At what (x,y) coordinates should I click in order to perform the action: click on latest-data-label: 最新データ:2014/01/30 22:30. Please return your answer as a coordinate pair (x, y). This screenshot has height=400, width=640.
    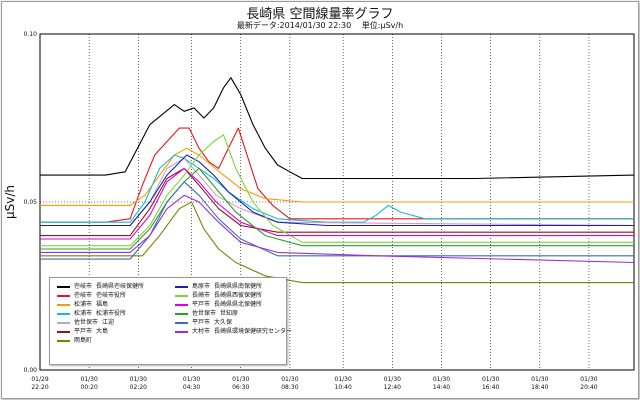
    Looking at the image, I should click on (294, 25).